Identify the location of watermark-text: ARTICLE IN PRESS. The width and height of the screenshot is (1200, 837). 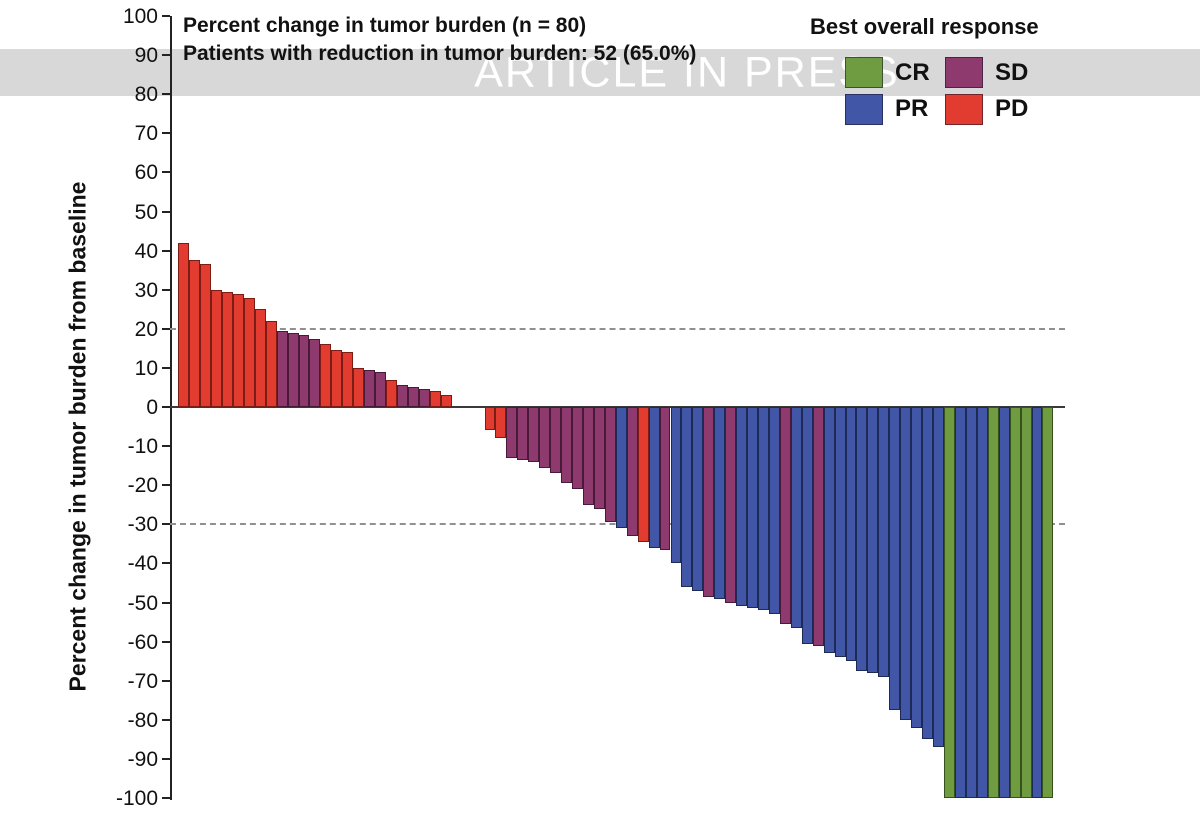
(687, 72).